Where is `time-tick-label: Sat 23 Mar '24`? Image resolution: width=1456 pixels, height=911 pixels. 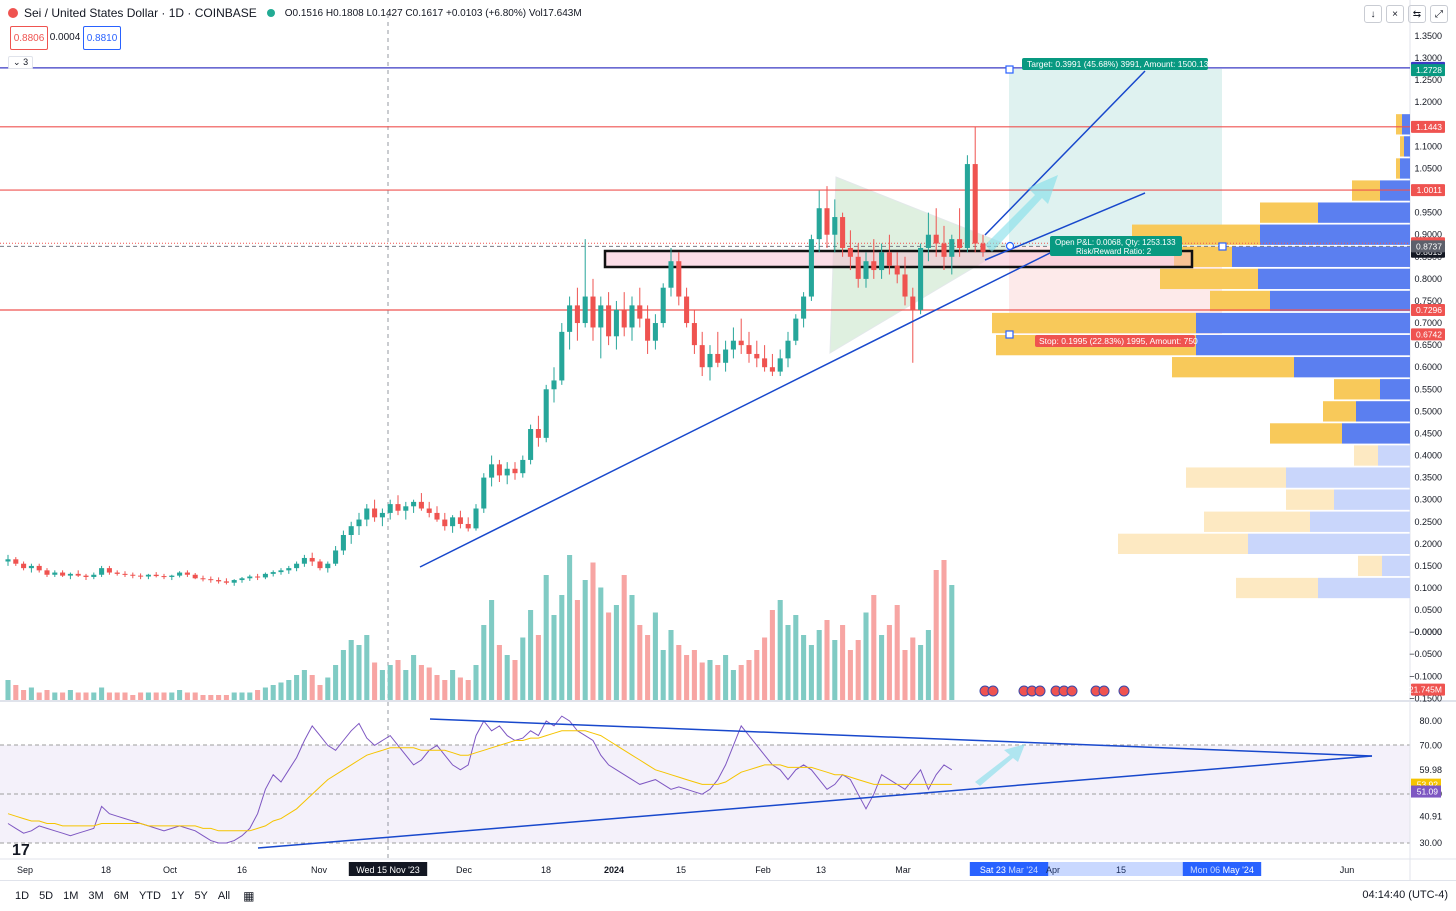
time-tick-label: Sat 23 Mar '24 is located at coordinates (1009, 870).